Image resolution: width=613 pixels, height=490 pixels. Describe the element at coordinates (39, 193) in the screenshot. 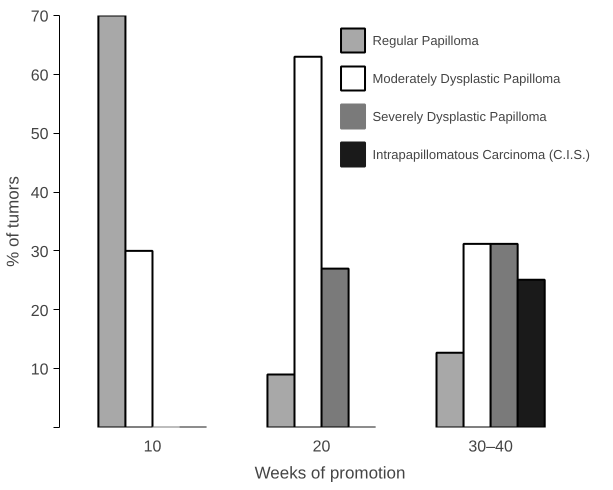

I see `y-tick-label: 40` at that location.